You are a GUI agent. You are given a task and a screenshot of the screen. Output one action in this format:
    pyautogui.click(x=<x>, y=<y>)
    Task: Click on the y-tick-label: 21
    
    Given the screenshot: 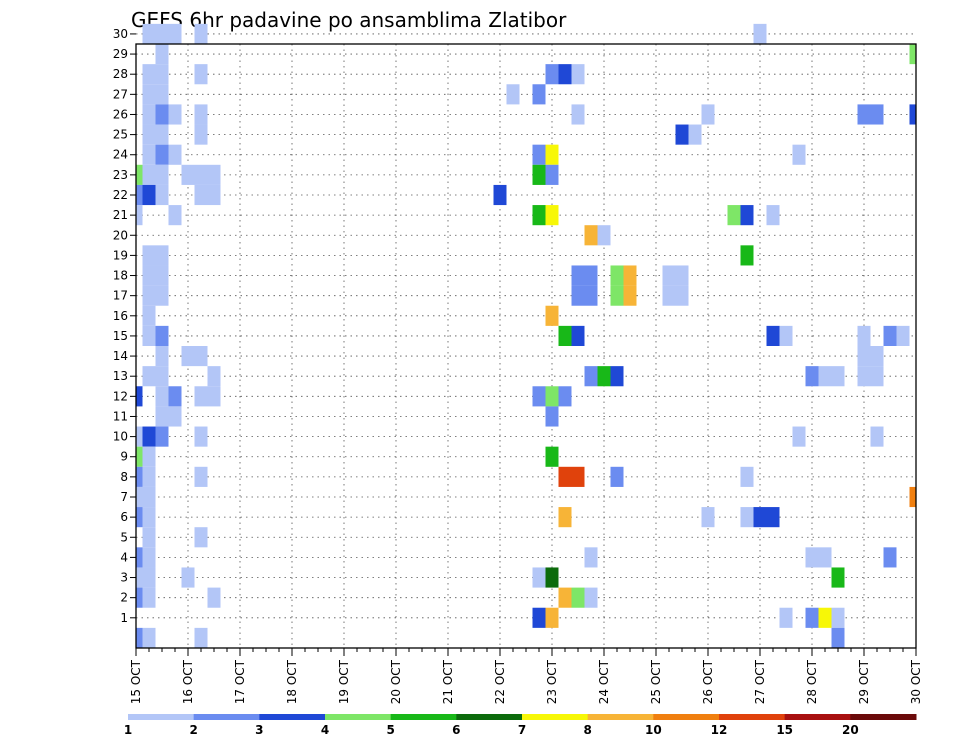 What is the action you would take?
    pyautogui.click(x=120, y=215)
    